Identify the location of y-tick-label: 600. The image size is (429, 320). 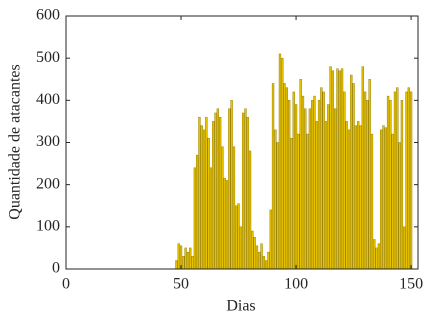
(48, 15).